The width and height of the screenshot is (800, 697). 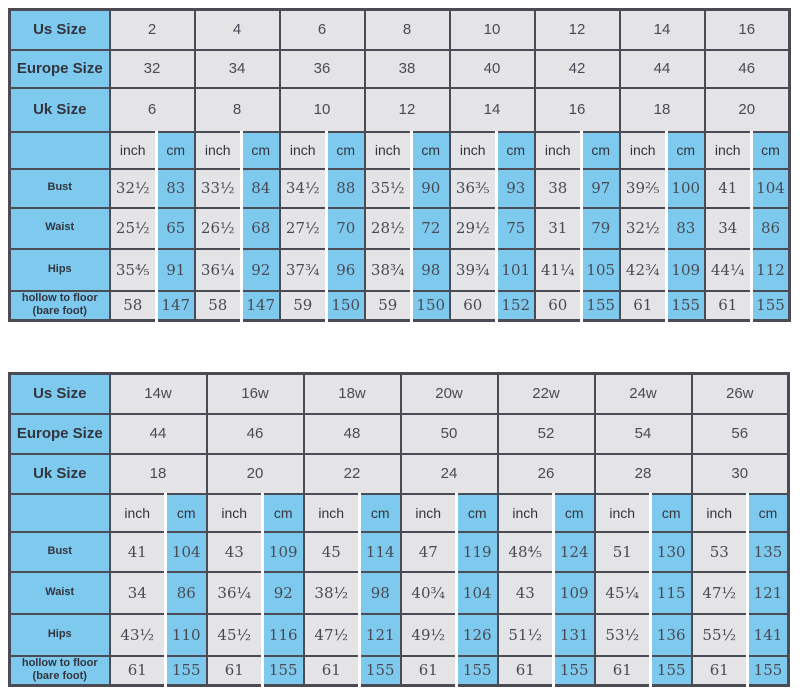 I want to click on row-label-text: hollow to floor, so click(x=59, y=297).